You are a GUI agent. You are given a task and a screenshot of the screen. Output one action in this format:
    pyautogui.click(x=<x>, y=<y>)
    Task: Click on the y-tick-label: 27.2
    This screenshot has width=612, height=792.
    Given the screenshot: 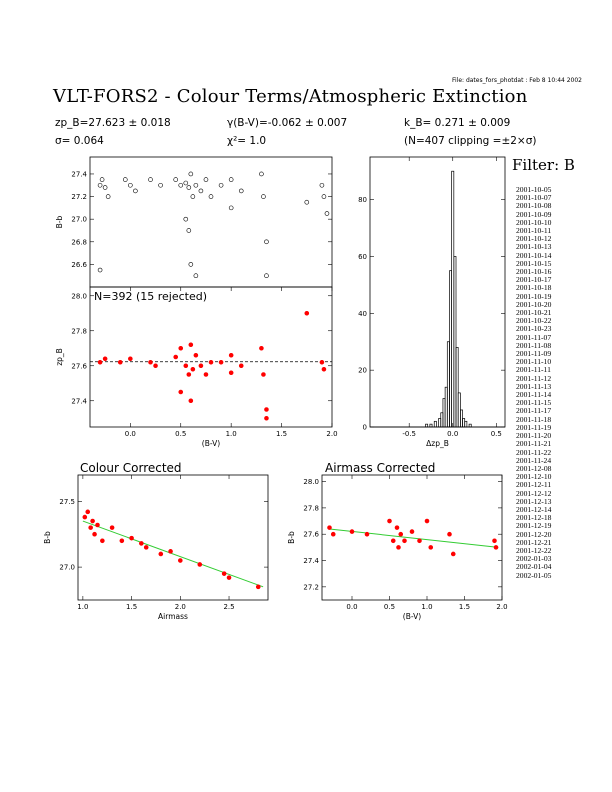 What is the action you would take?
    pyautogui.click(x=79, y=197)
    